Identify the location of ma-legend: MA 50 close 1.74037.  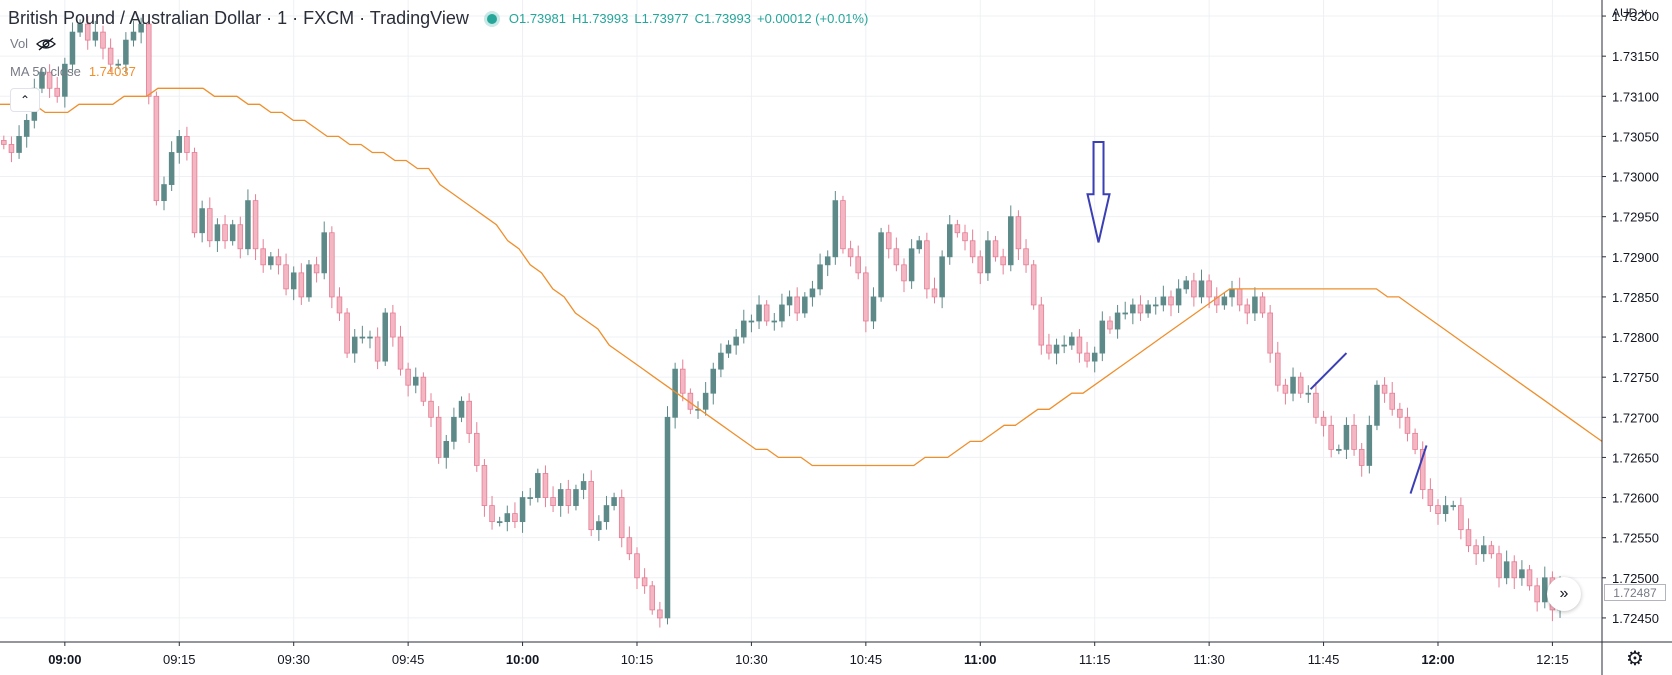
(73, 71).